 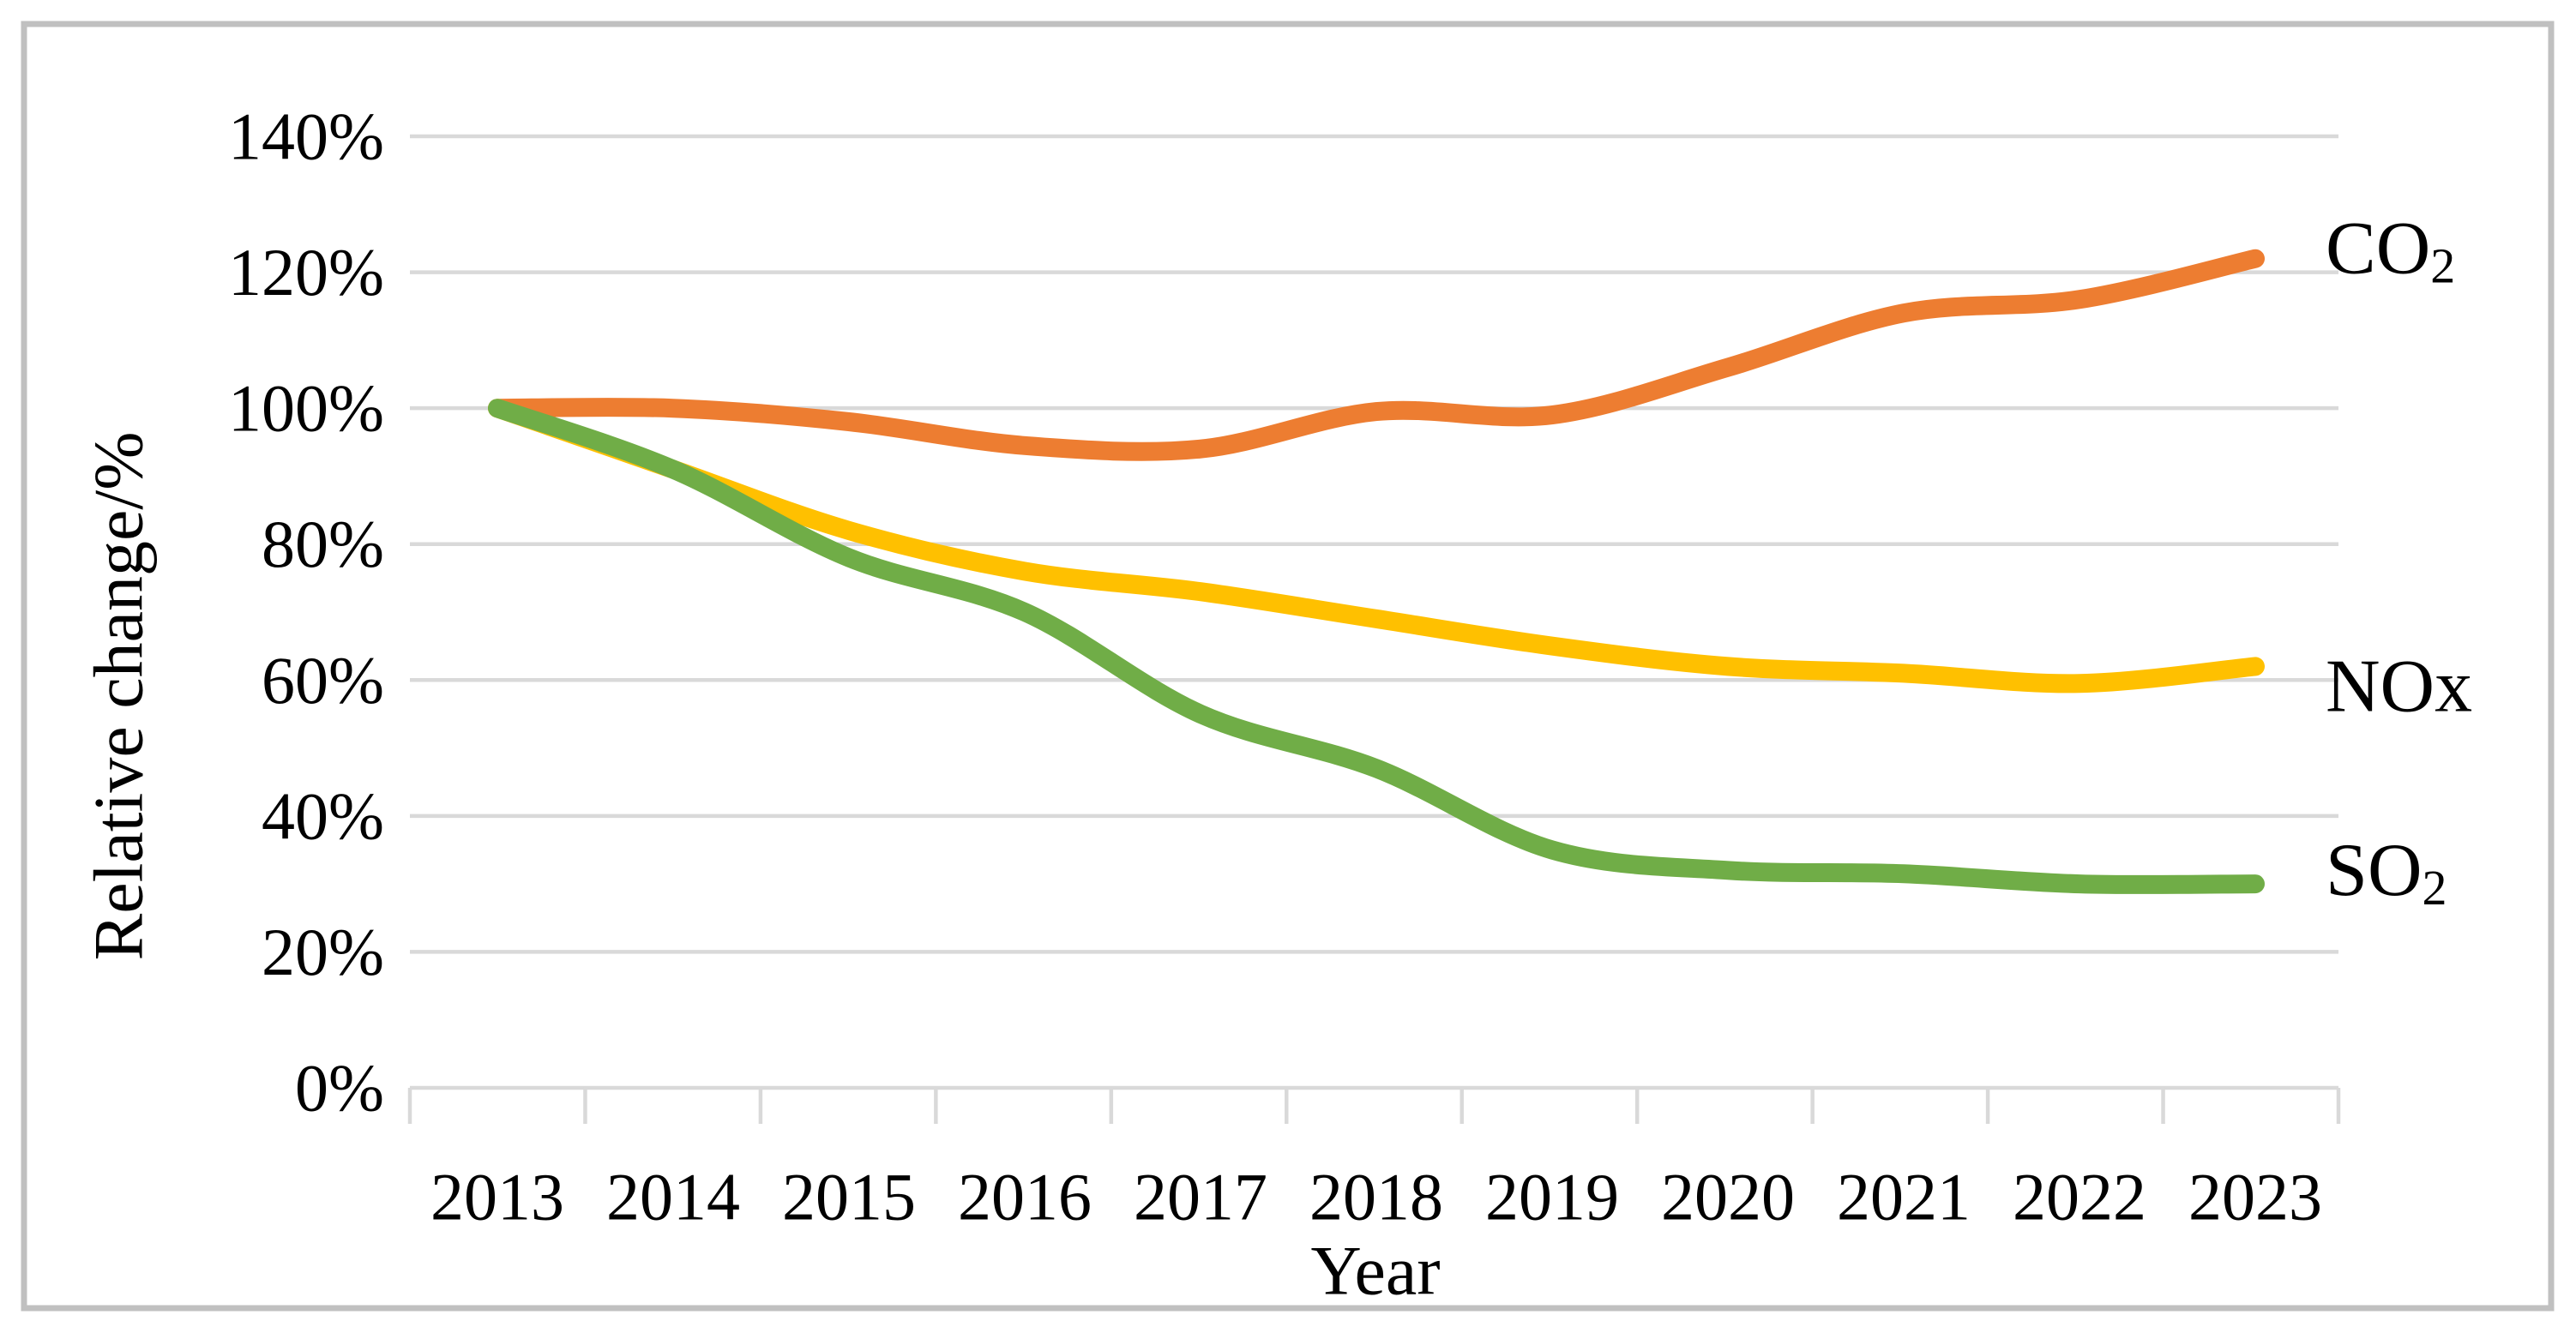 I want to click on y-tick-label: 60%, so click(x=323, y=680).